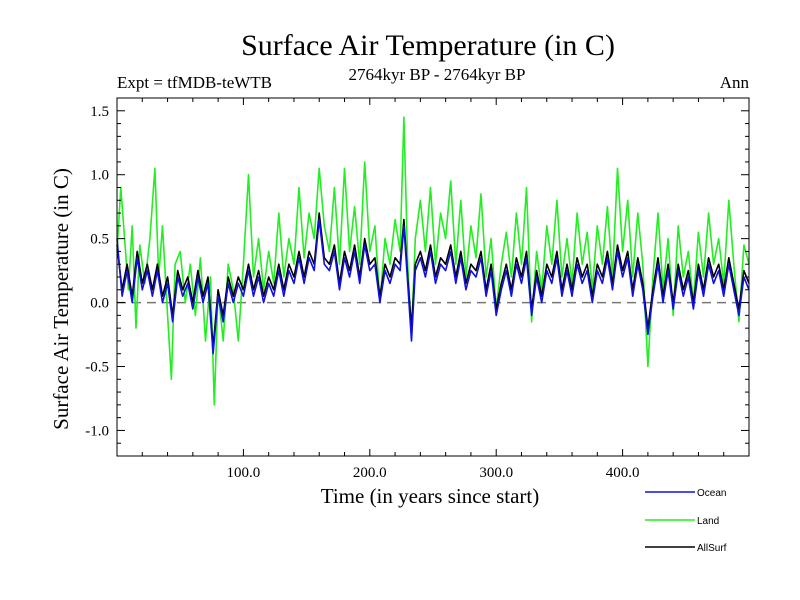  I want to click on period-label: 2764kyr BP - 2764kyr BP, so click(437, 74).